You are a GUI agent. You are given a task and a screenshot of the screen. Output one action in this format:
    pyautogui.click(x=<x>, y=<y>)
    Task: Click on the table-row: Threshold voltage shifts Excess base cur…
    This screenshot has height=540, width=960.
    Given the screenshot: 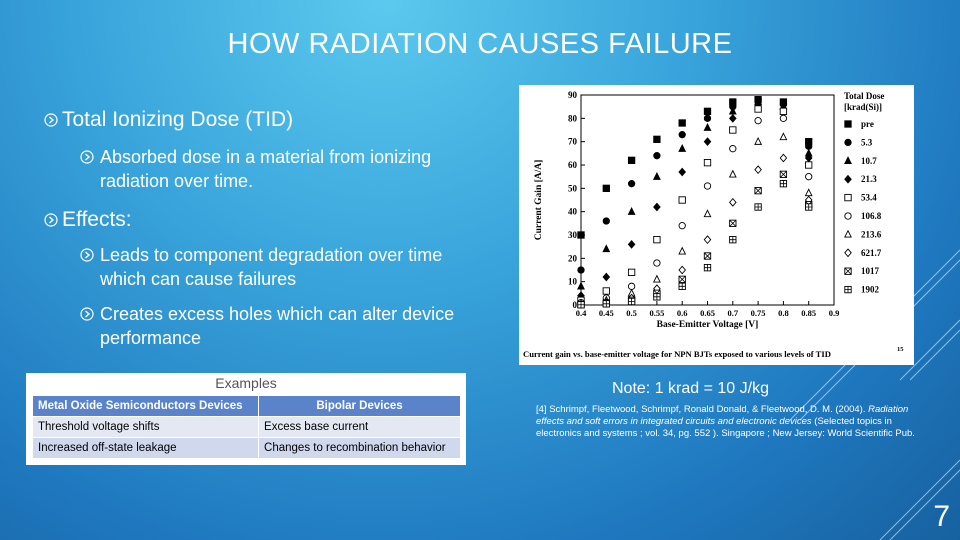 What is the action you would take?
    pyautogui.click(x=246, y=427)
    